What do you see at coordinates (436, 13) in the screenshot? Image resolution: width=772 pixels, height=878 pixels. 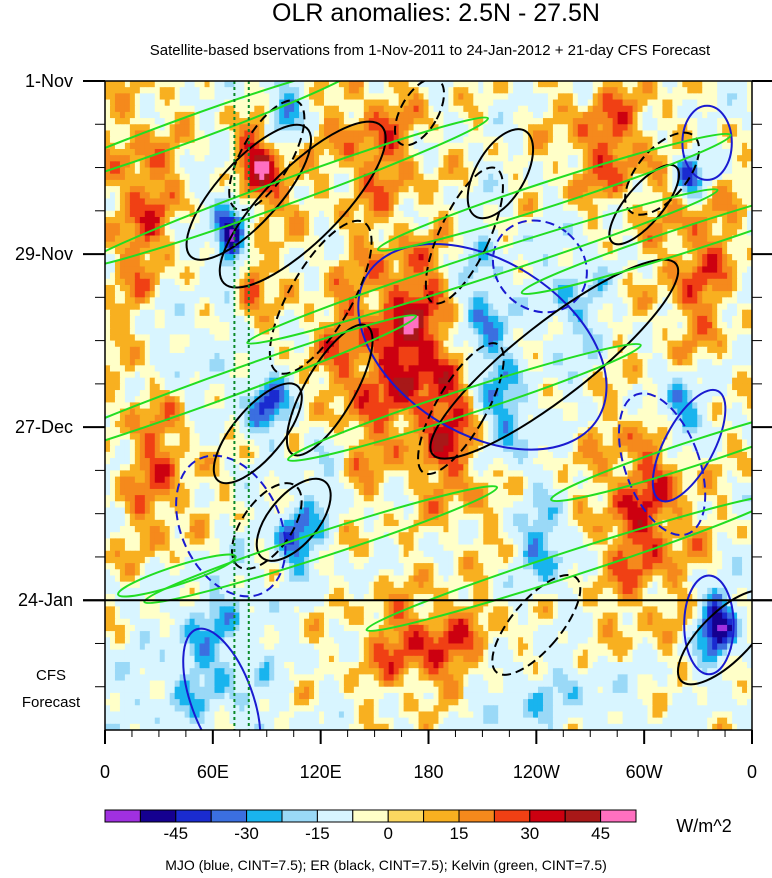 I see `chart-title: OLR anomalies: 2.5N - 27.5N` at bounding box center [436, 13].